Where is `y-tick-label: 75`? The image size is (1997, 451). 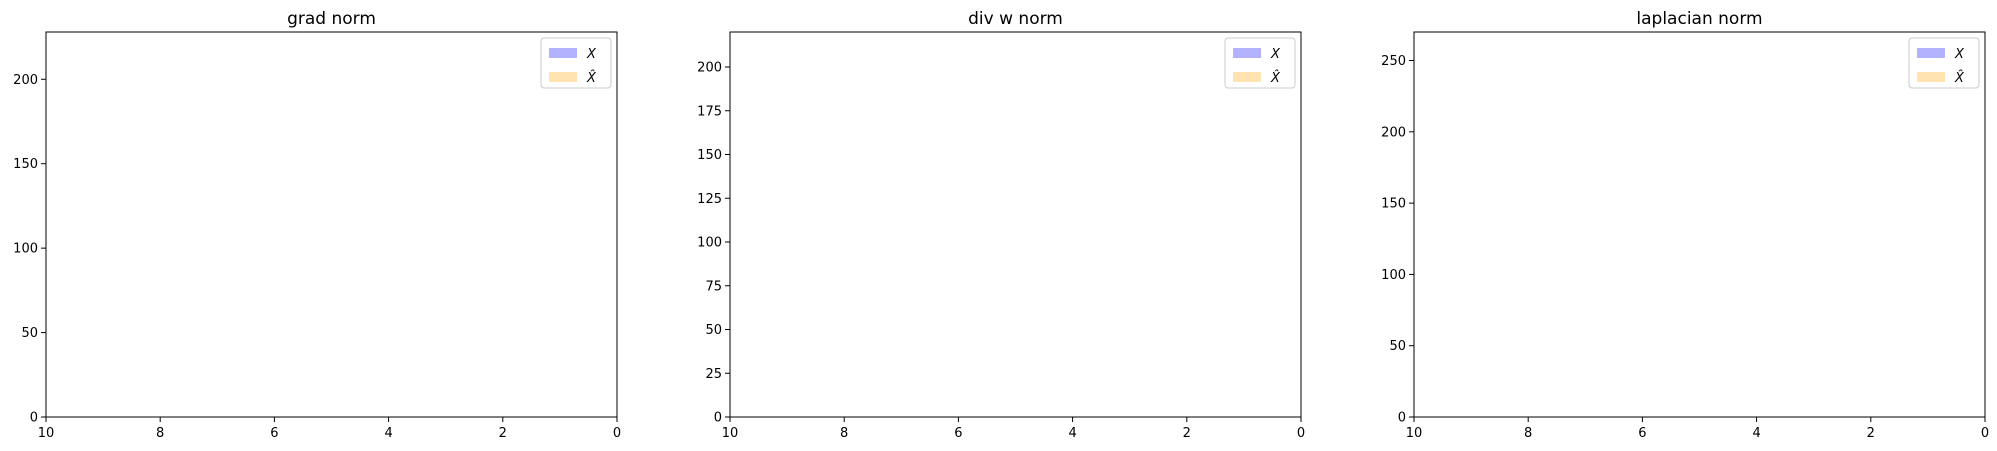
y-tick-label: 75 is located at coordinates (713, 286).